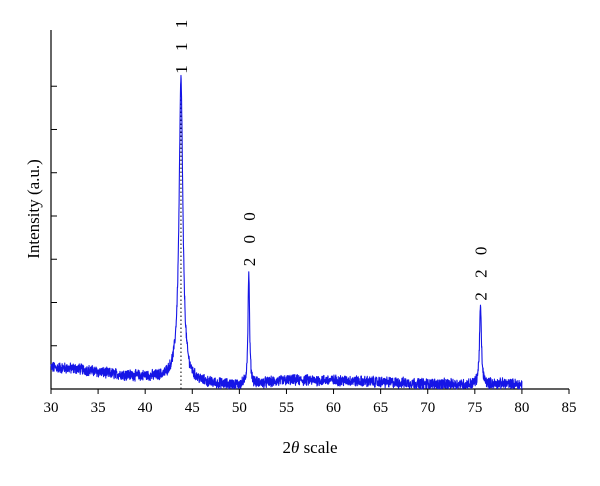 This screenshot has width=600, height=486. I want to click on x-tick-label: 70, so click(427, 408).